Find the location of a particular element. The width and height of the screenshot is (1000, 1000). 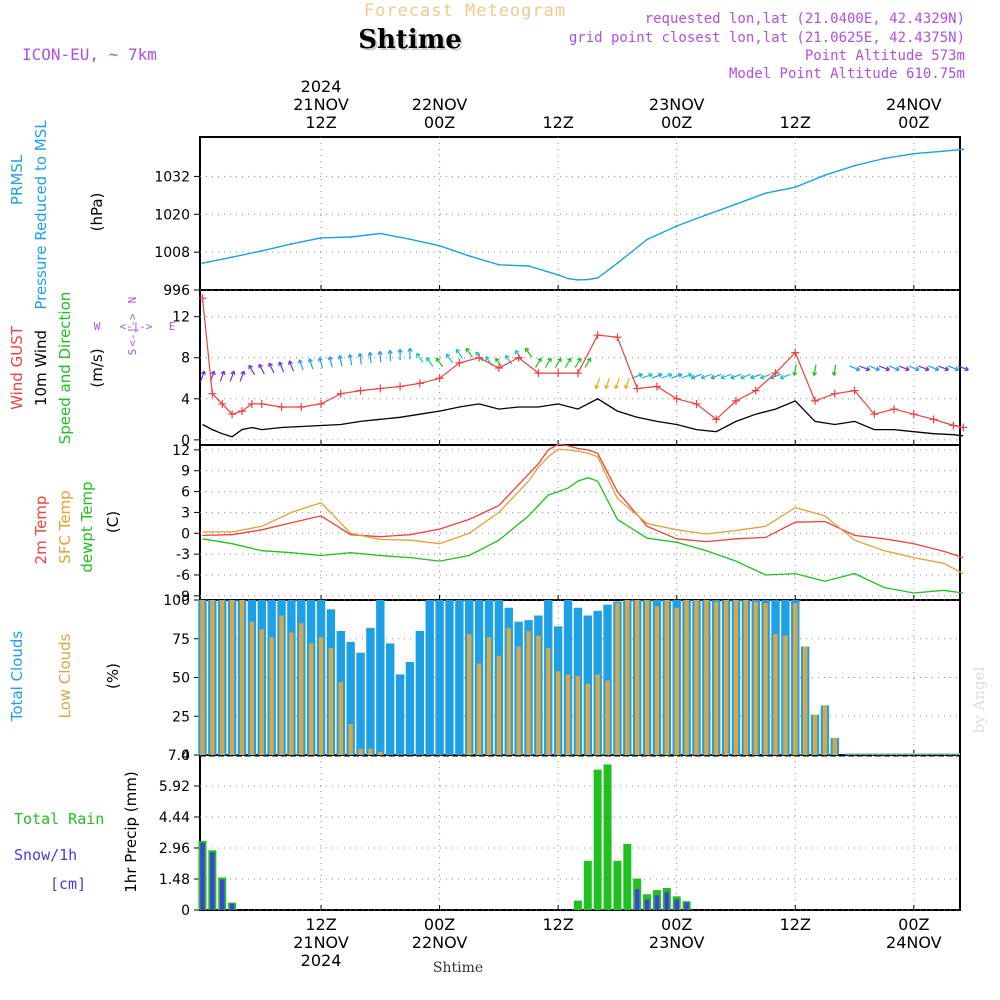

wind-compass-icon: N <-|-> S W <-|-> E is located at coordinates (135, 326).